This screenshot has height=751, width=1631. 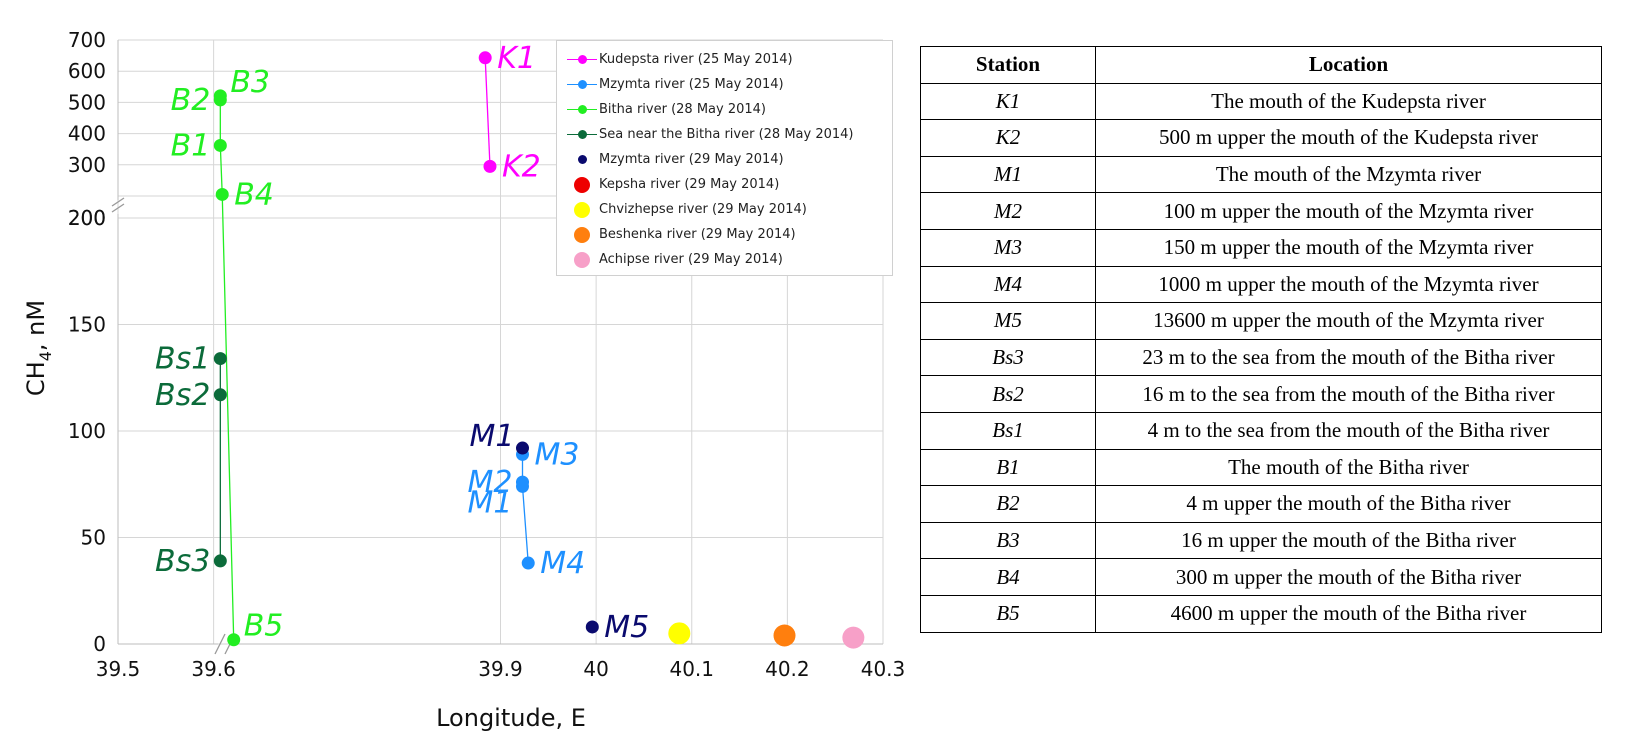 What do you see at coordinates (883, 669) in the screenshot?
I see `x-tick-label: 40.3` at bounding box center [883, 669].